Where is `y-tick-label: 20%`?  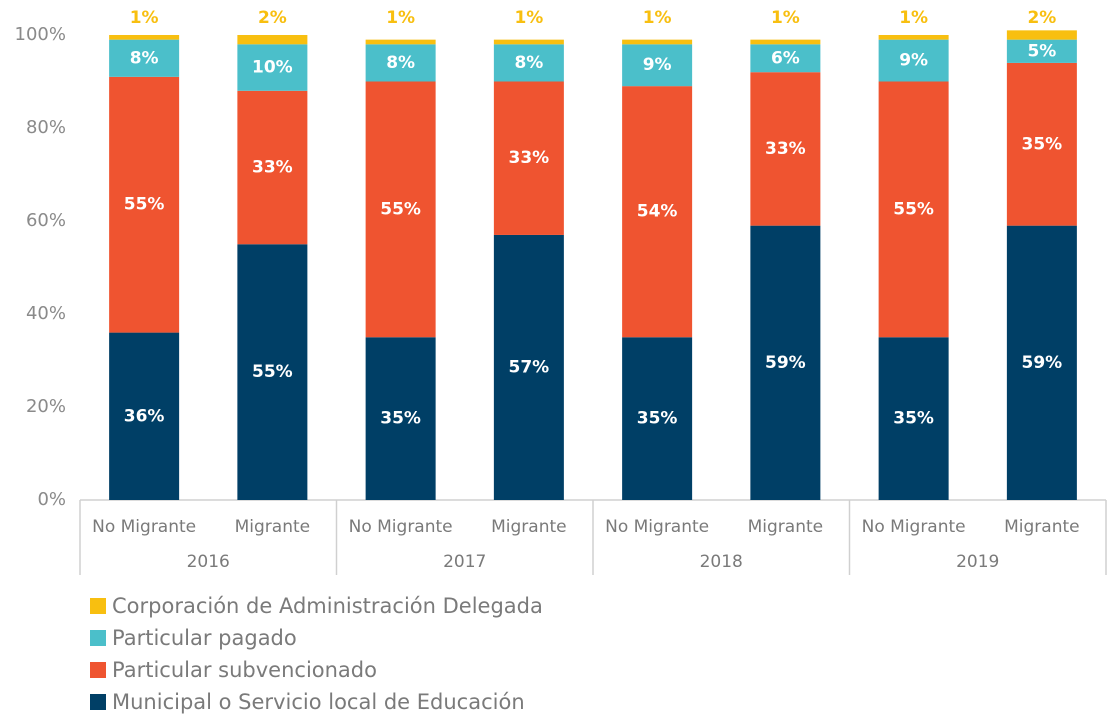
y-tick-label: 20% is located at coordinates (46, 406).